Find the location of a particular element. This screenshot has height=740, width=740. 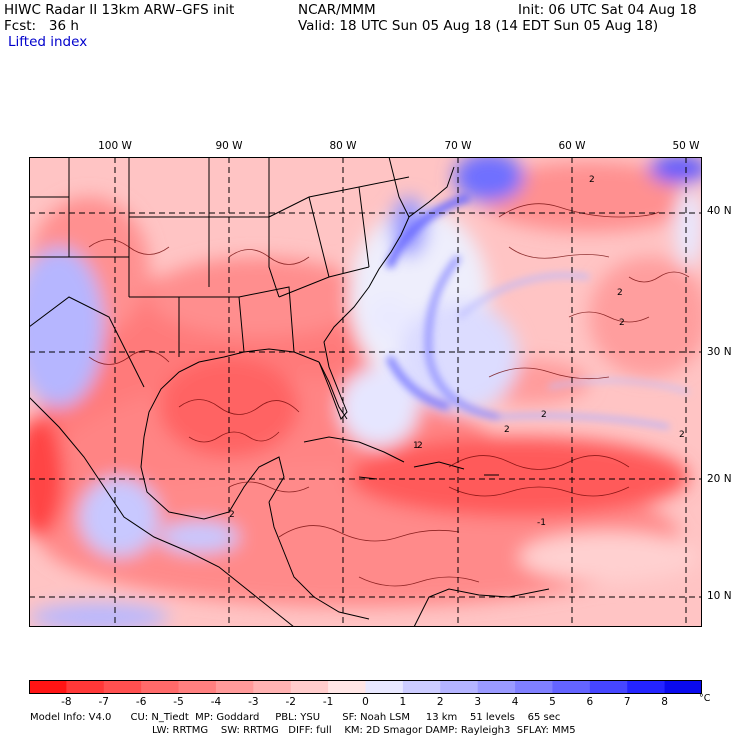

colorbar-frame is located at coordinates (365, 687).